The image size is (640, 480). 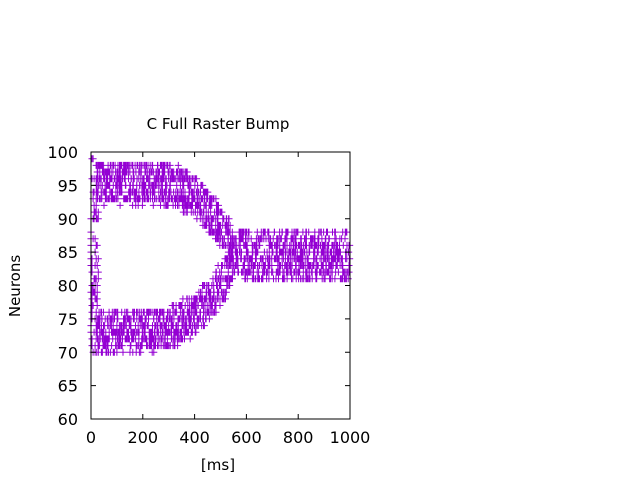 I want to click on y-tick-label: 95, so click(x=68, y=185).